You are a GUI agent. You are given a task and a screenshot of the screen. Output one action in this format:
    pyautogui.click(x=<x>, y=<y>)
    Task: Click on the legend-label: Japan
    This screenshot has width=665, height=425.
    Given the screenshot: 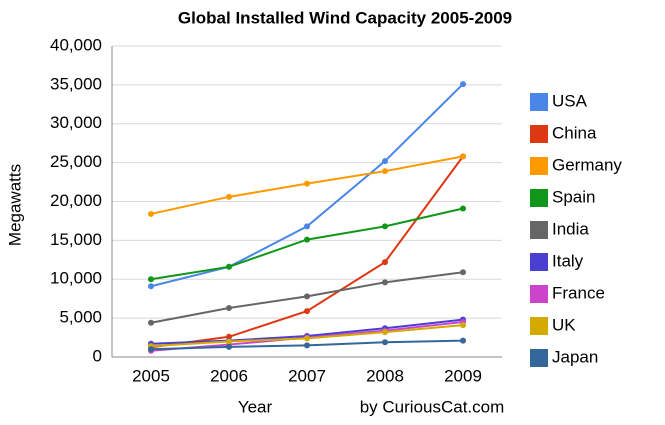 What is the action you would take?
    pyautogui.click(x=575, y=356)
    